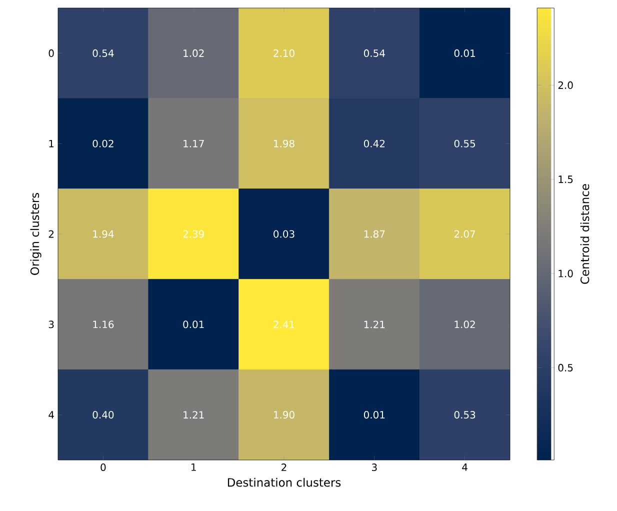 This screenshot has height=511, width=617. Describe the element at coordinates (565, 368) in the screenshot. I see `color-bar-label: 0.5` at that location.